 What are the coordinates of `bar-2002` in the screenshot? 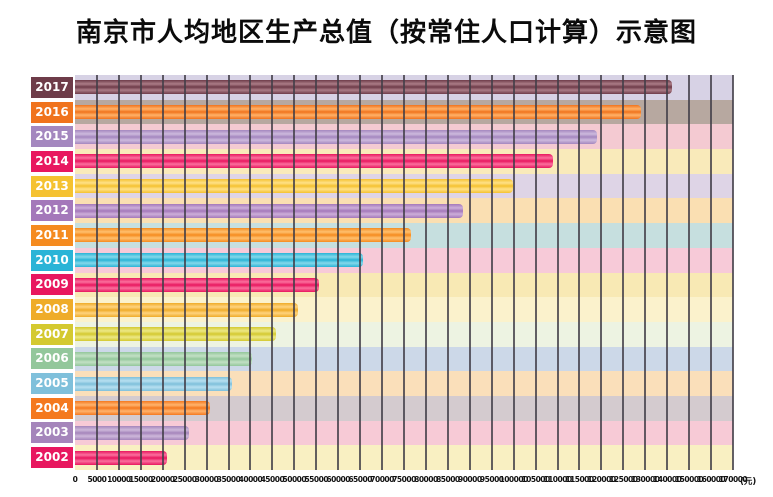 It's located at (121, 457).